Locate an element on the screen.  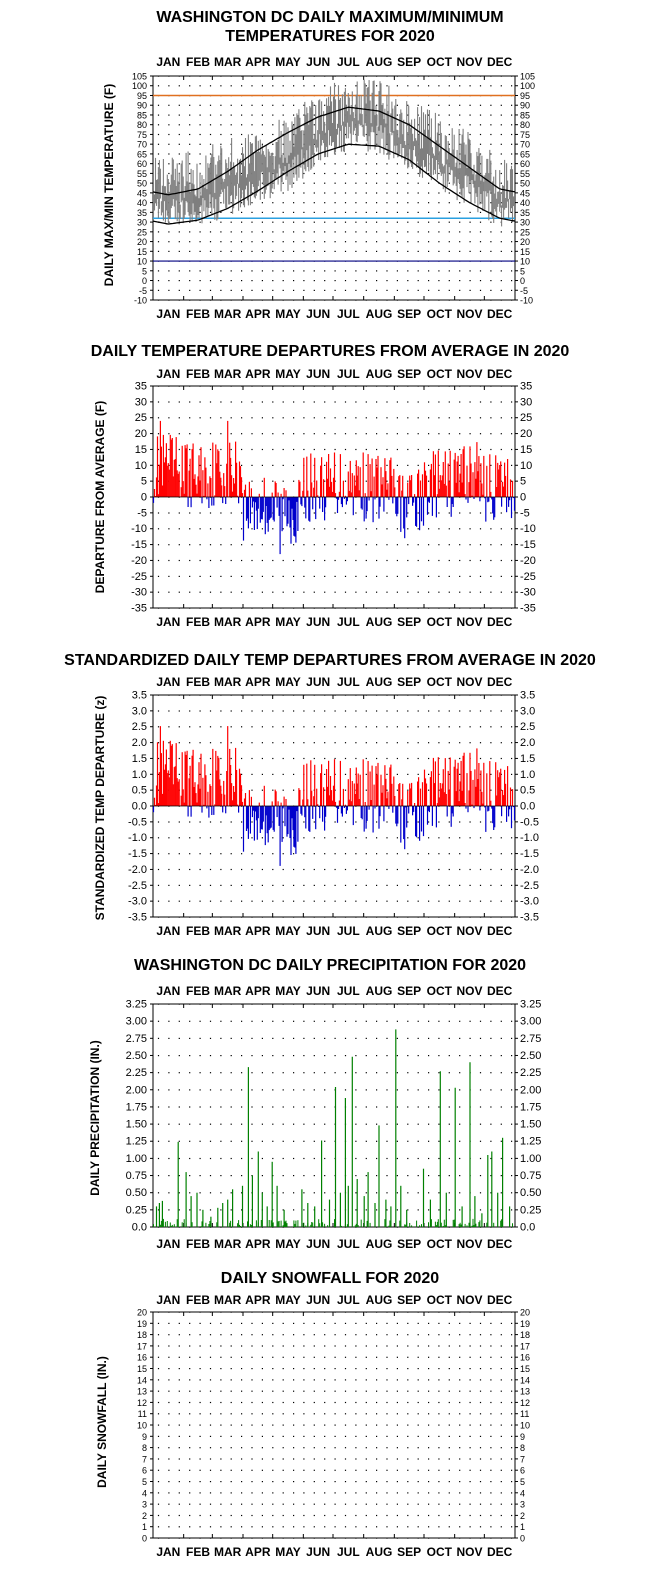
standardized-chart-ylabel: STANDARDIZED TEMP DEPARTURE (z) is located at coordinates (100, 808).